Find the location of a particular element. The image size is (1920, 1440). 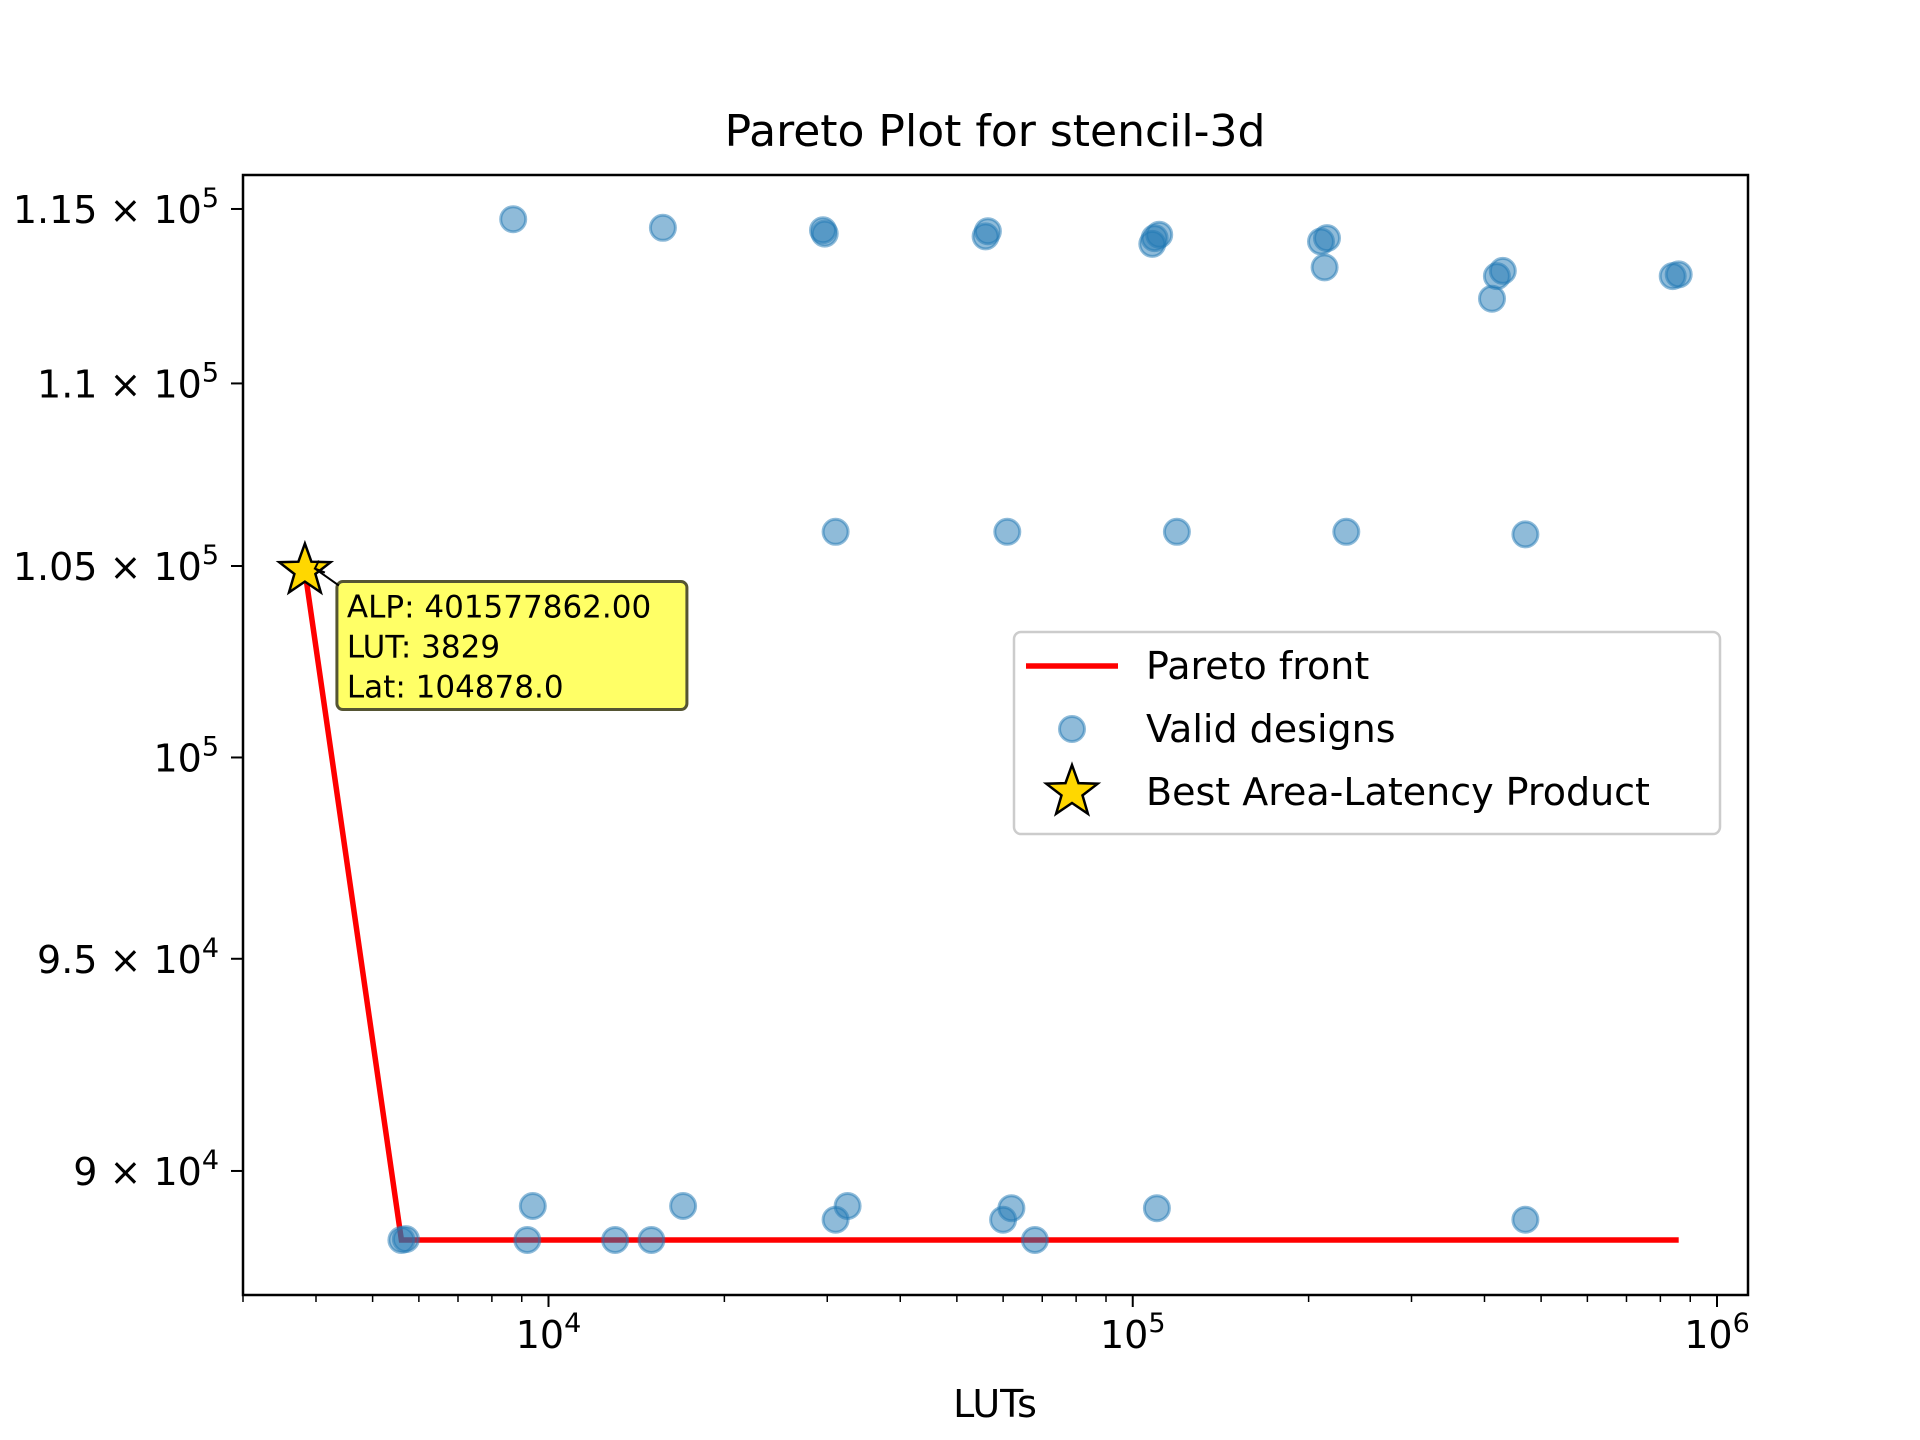

x-axis: 104 105 106 is located at coordinates (996, 1326).